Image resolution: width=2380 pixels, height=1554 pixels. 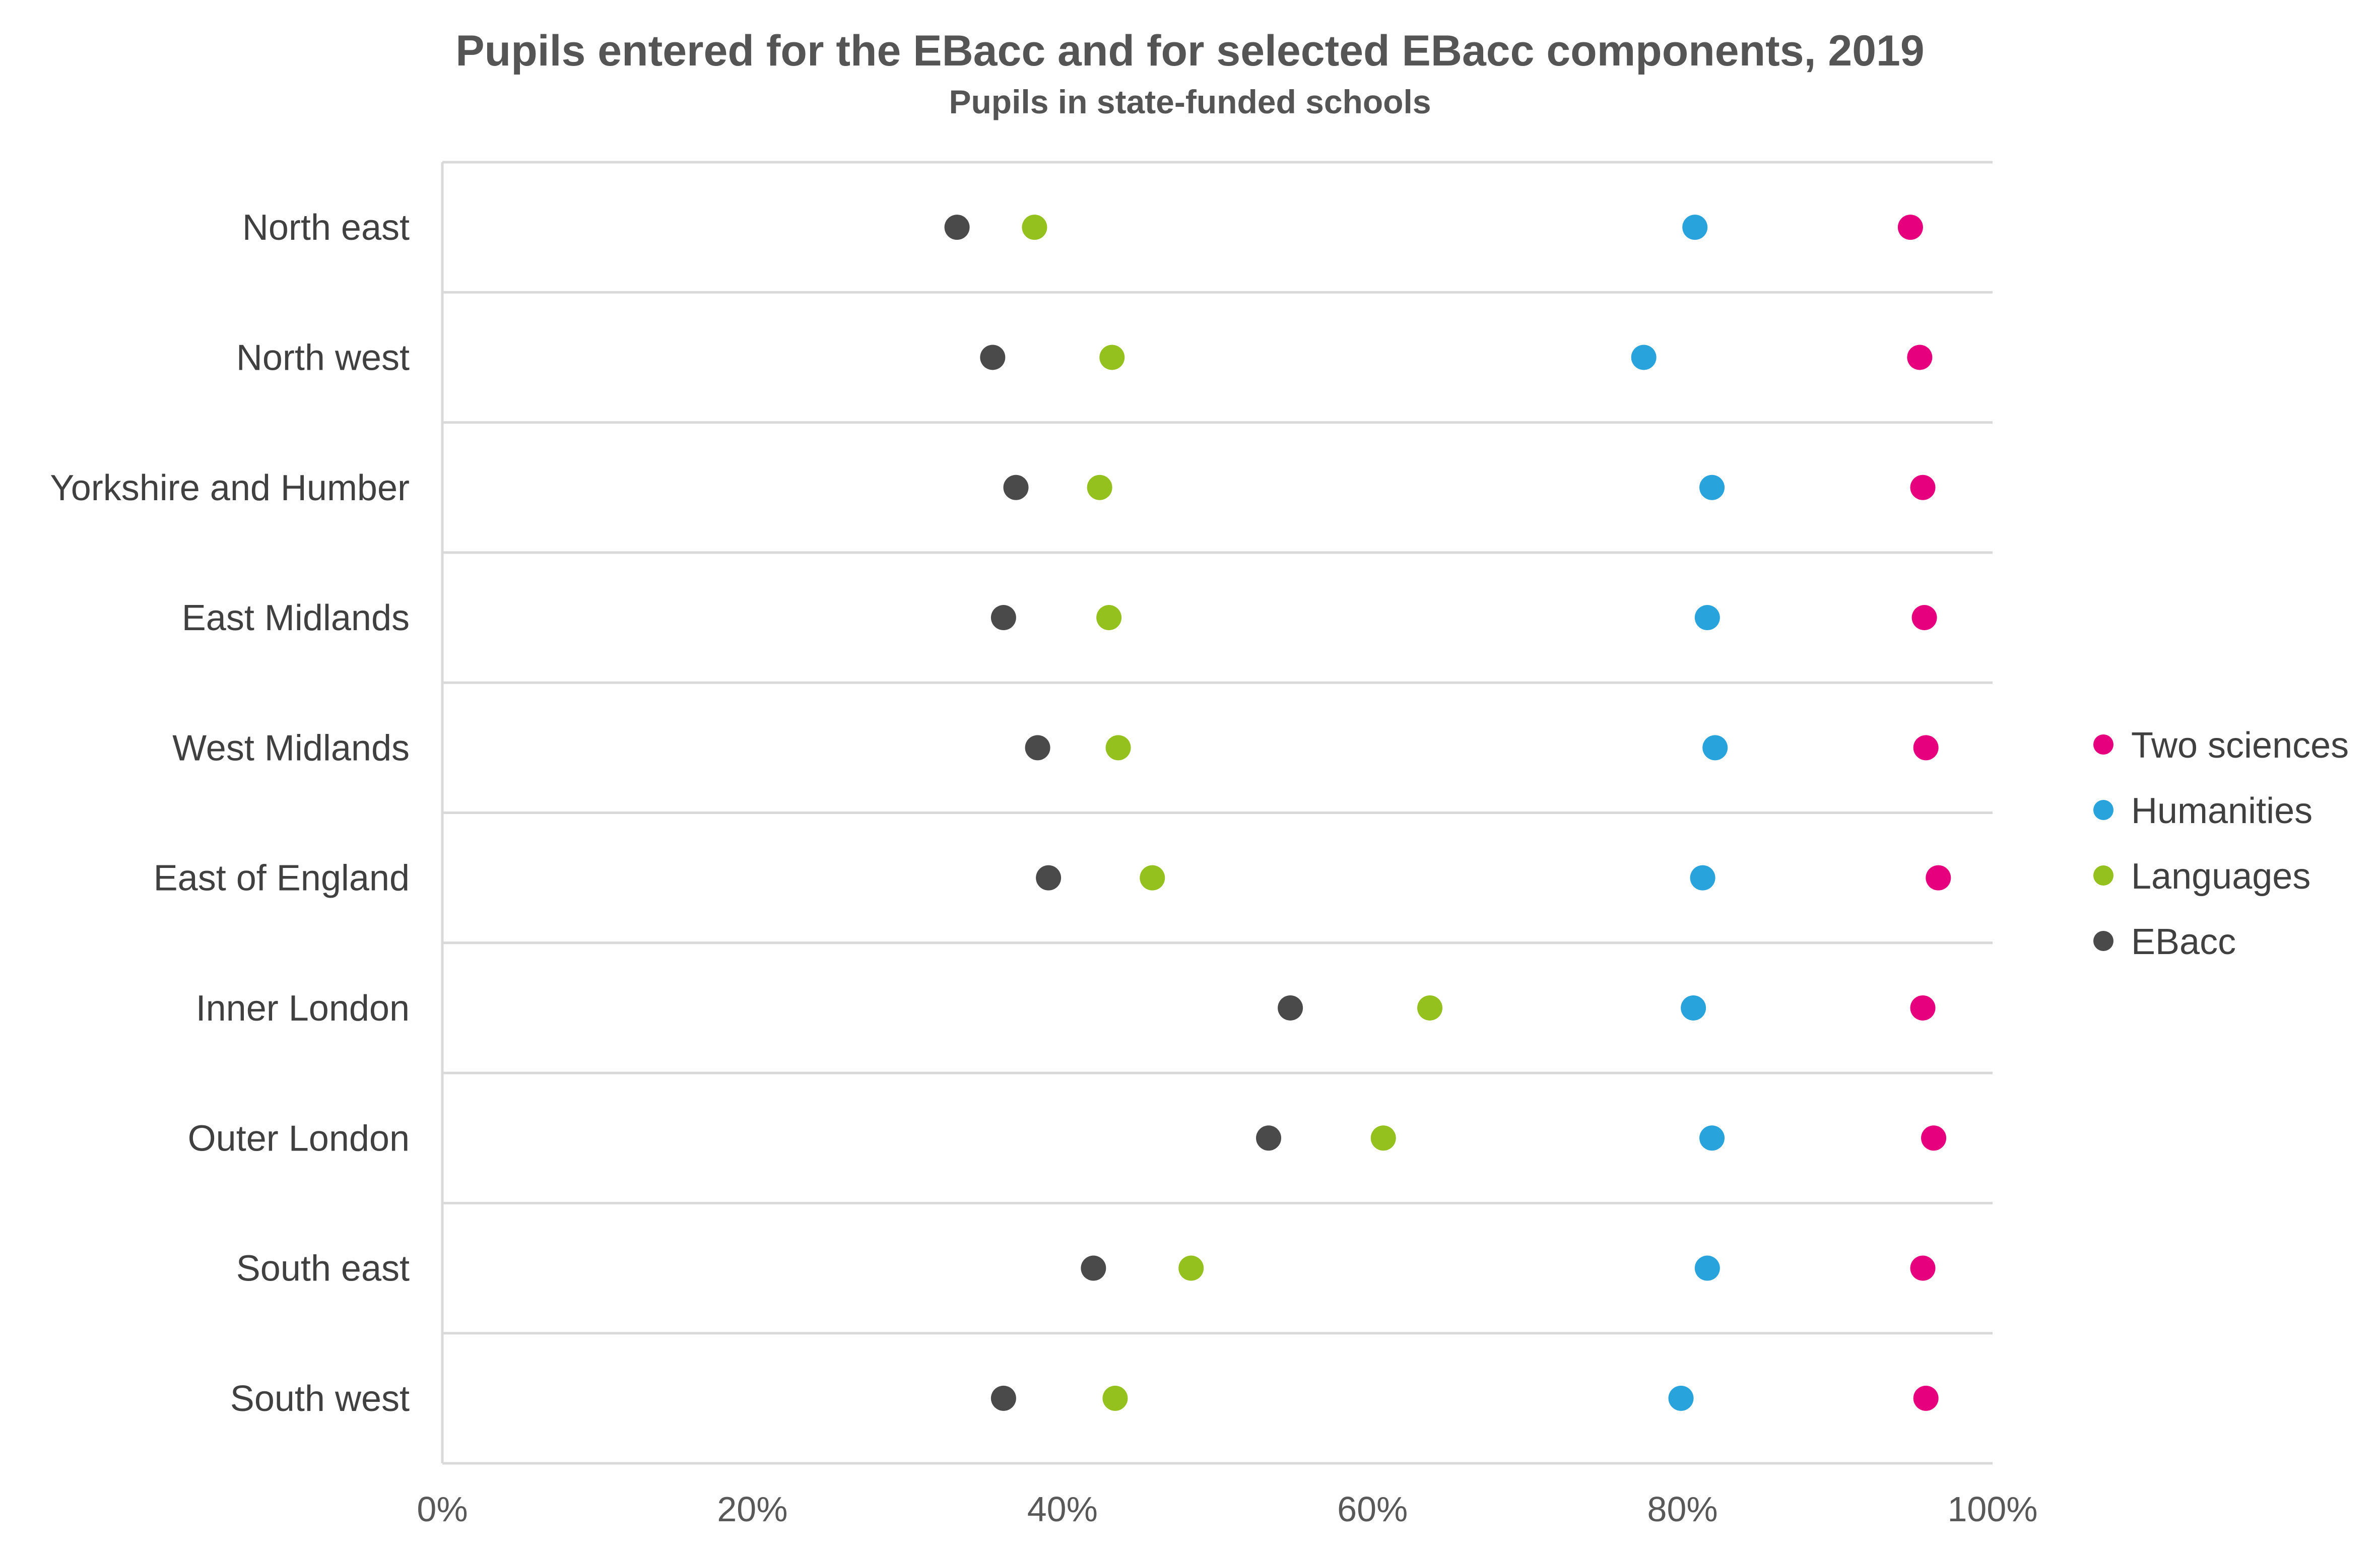 What do you see at coordinates (320, 1399) in the screenshot?
I see `category-label: South west` at bounding box center [320, 1399].